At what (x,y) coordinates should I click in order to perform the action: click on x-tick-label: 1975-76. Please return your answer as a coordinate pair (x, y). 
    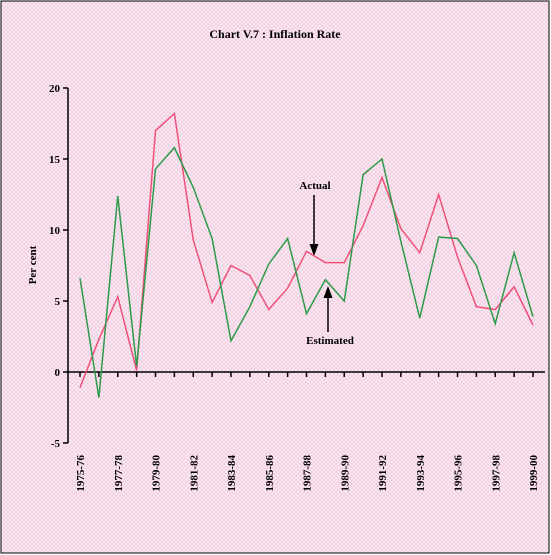
    Looking at the image, I should click on (81, 473).